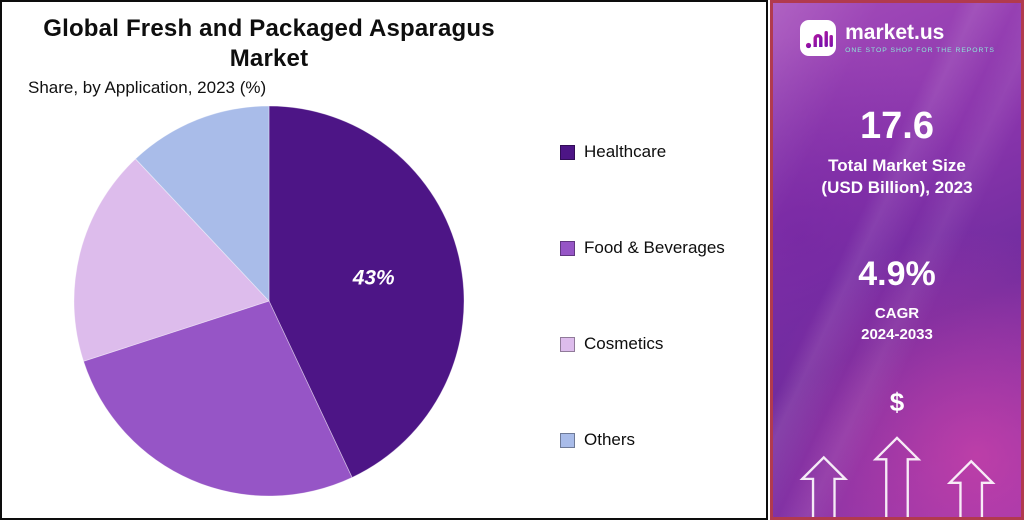  What do you see at coordinates (897, 274) in the screenshot?
I see `cagr-value: 4.9%` at bounding box center [897, 274].